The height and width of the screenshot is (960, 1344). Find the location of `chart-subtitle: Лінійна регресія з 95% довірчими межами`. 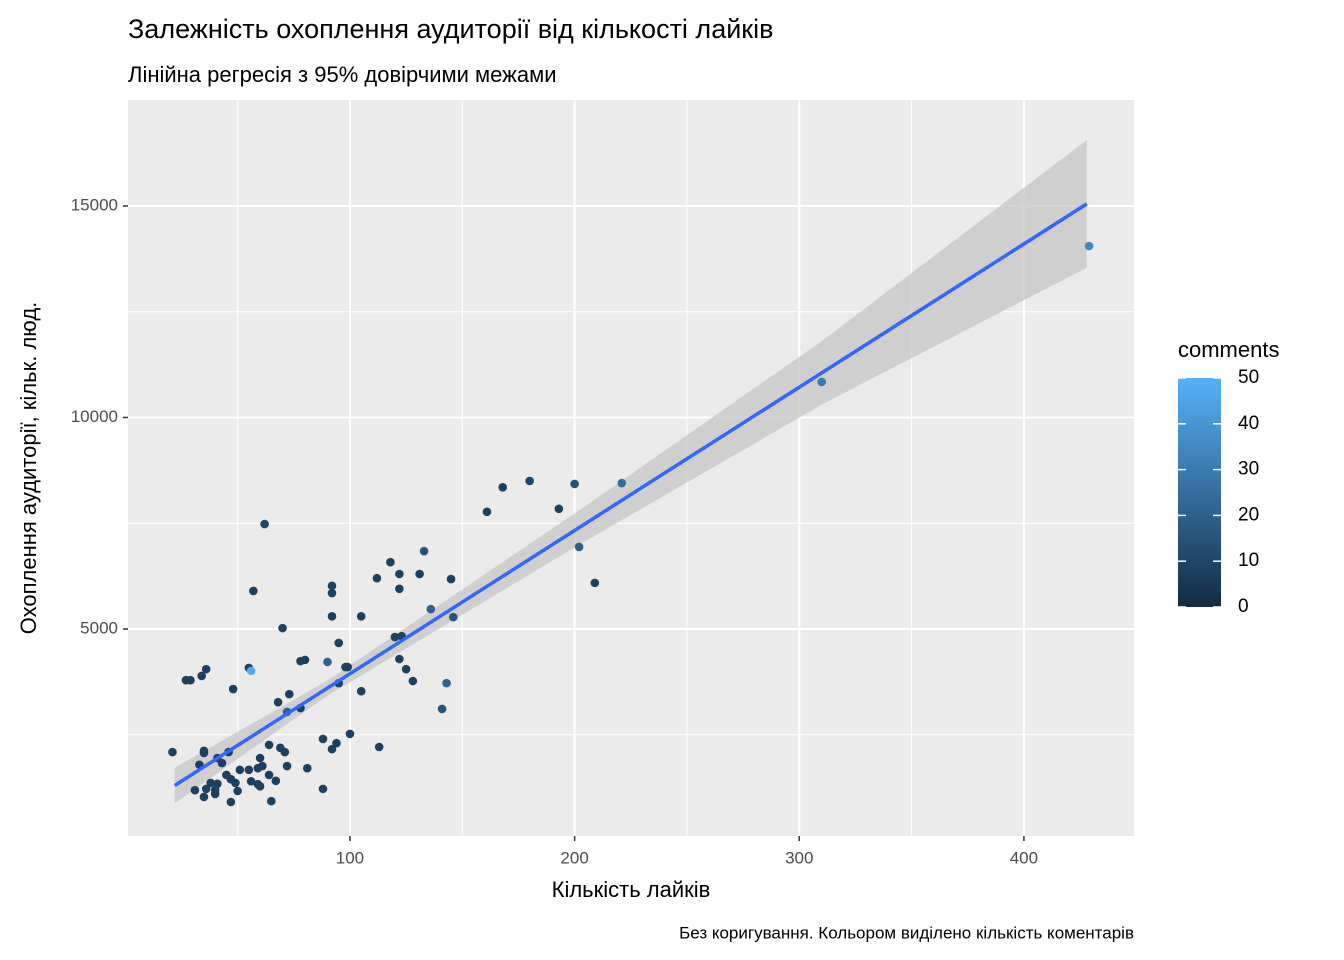

chart-subtitle: Лінійна регресія з 95% довірчими межами is located at coordinates (342, 74).